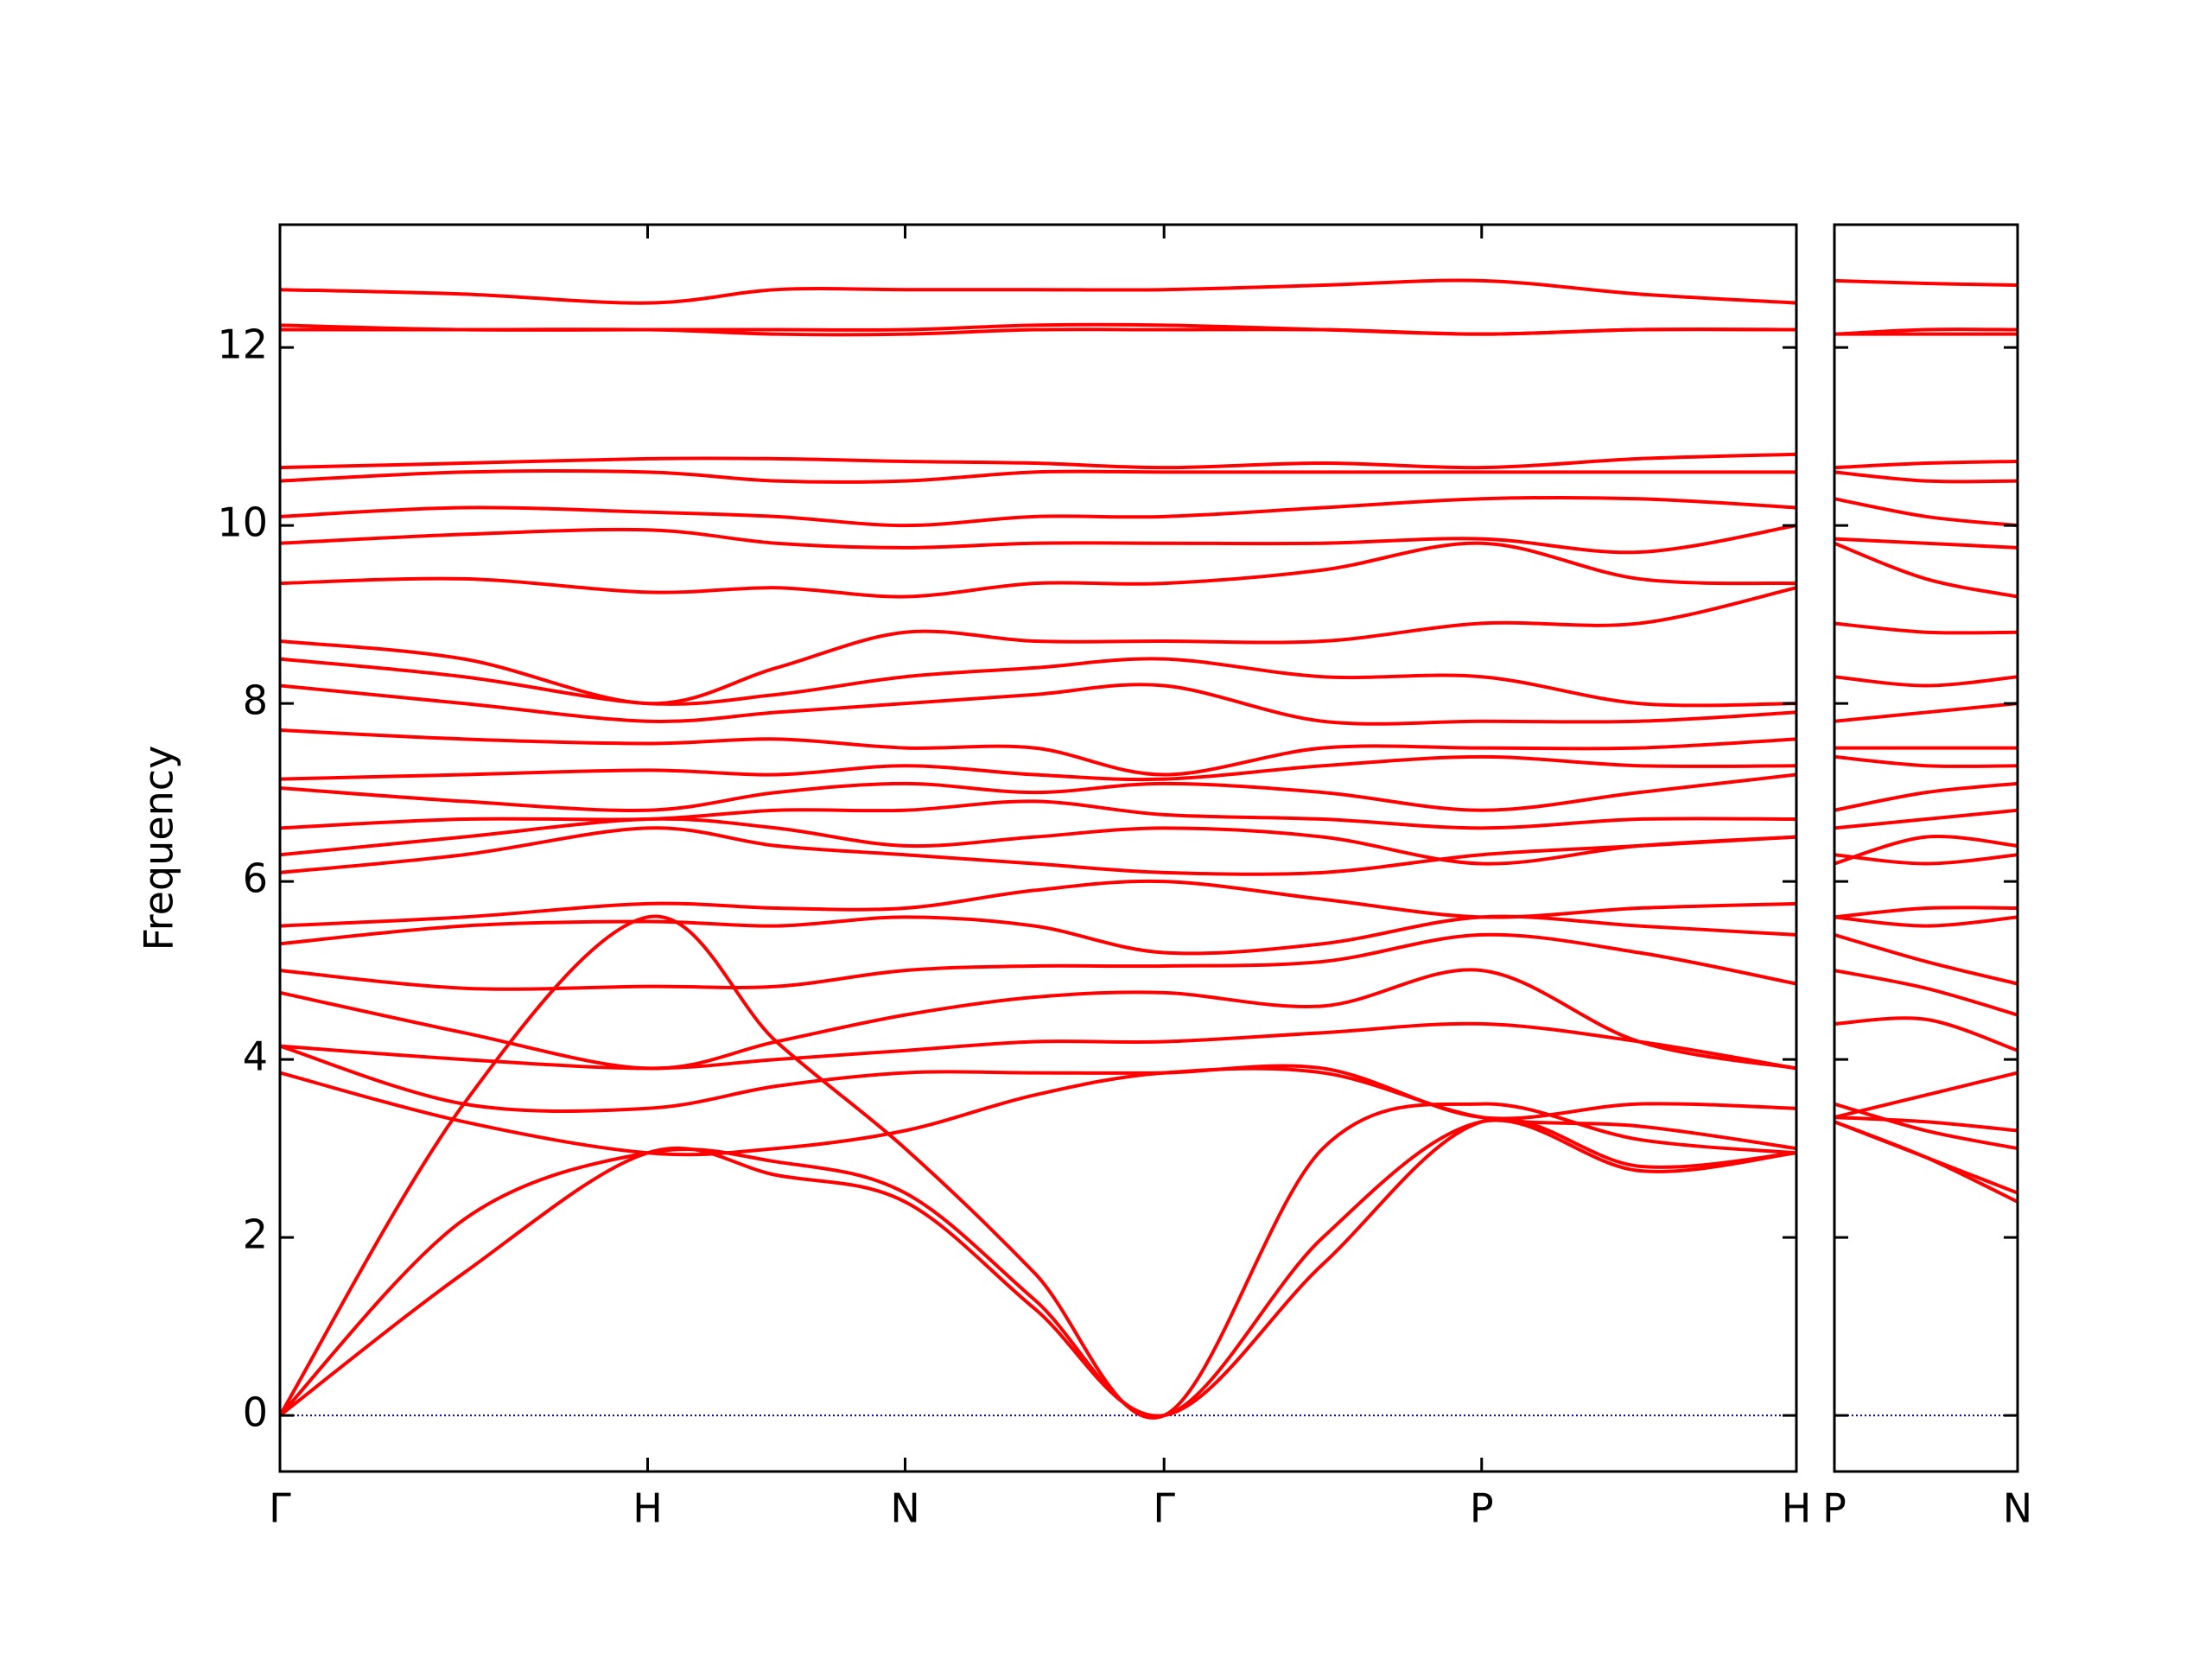  What do you see at coordinates (255, 1412) in the screenshot?
I see `y-tick-label: 0` at bounding box center [255, 1412].